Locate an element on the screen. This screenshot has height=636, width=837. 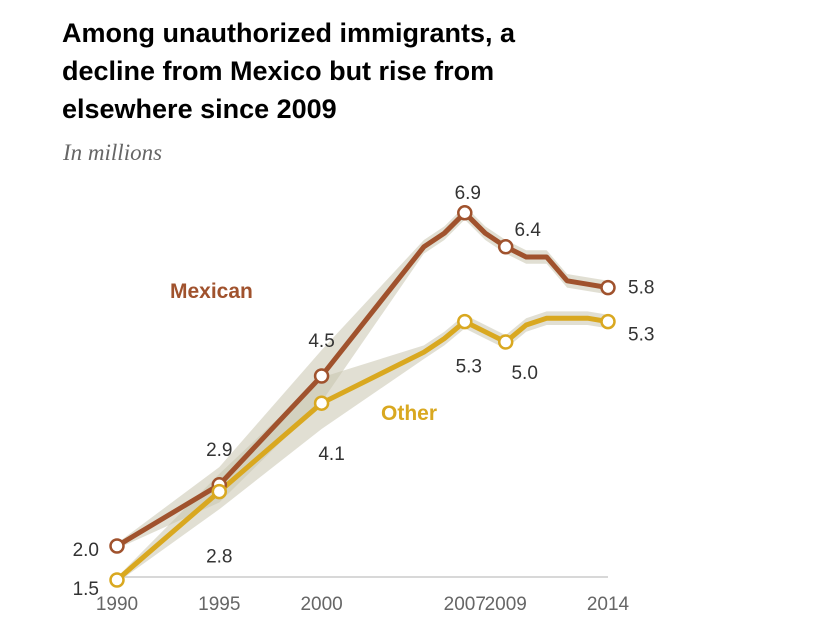
x-tick-2007: 2007 is located at coordinates (465, 604).